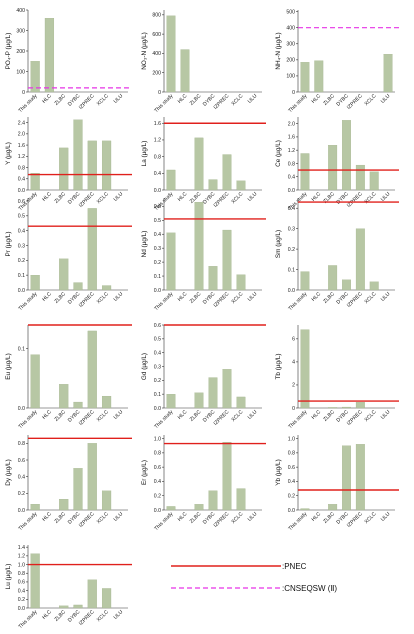 Image resolution: width=414 pixels, height=634 pixels. Describe the element at coordinates (294, 566) in the screenshot. I see `legend-pnec-label: :PNEC` at that location.